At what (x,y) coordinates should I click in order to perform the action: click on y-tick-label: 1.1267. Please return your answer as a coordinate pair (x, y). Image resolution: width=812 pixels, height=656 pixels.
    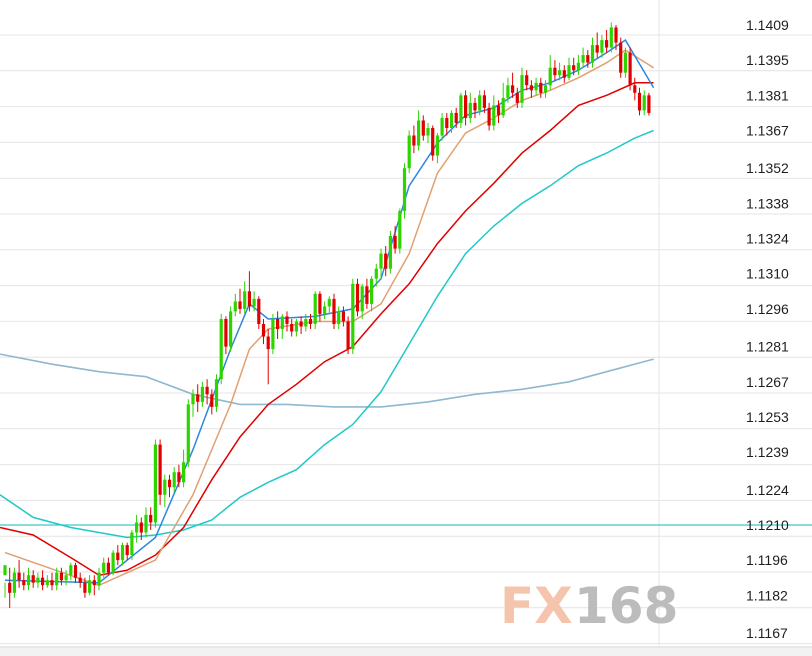
    Looking at the image, I should click on (767, 382).